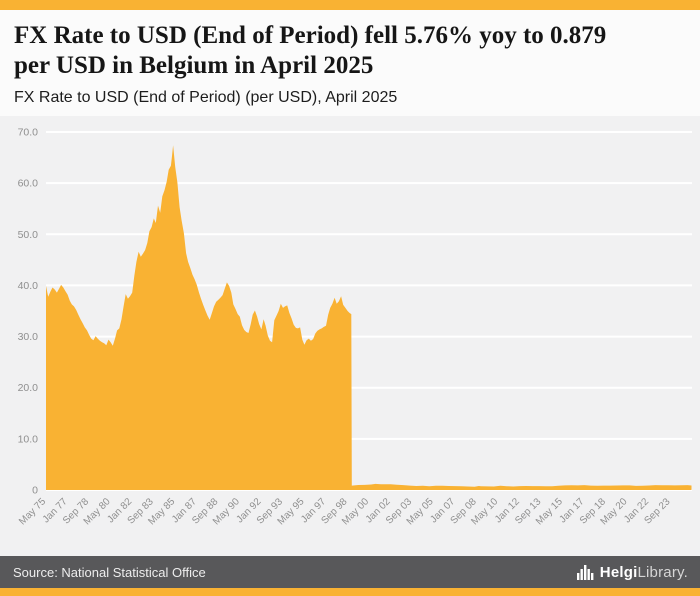  Describe the element at coordinates (618, 572) in the screenshot. I see `logo-text-bold: Helgi` at that location.